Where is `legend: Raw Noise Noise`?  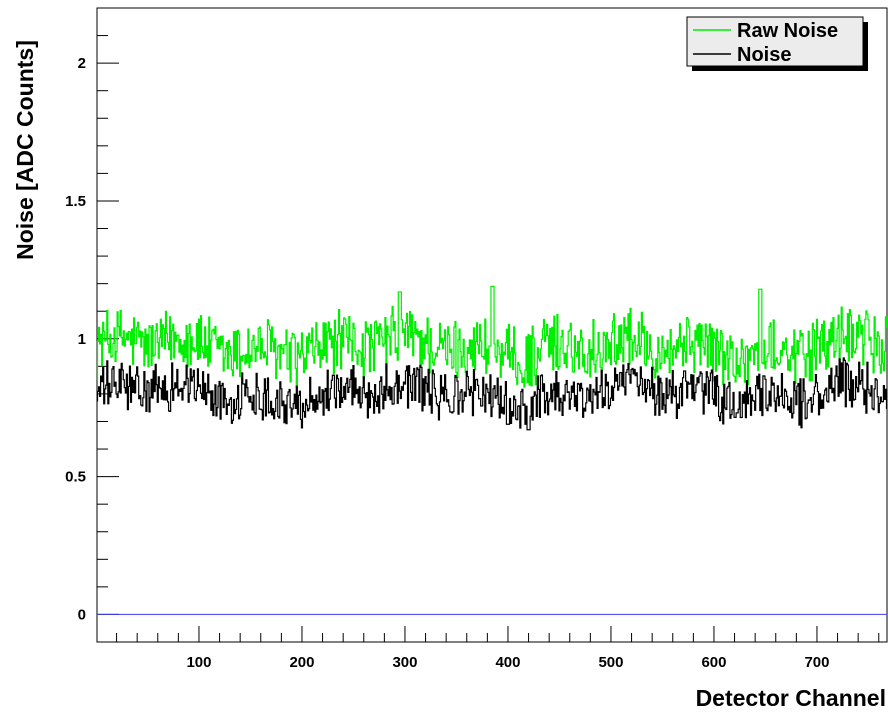 legend: Raw Noise Noise is located at coordinates (777, 43).